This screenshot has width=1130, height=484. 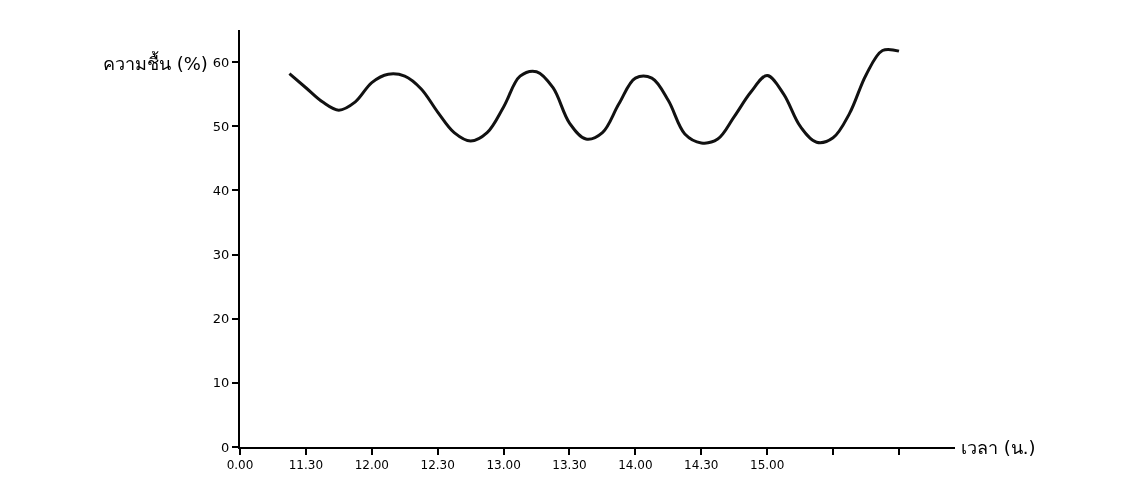 I want to click on x-tick-label: 14.00, so click(x=635, y=465).